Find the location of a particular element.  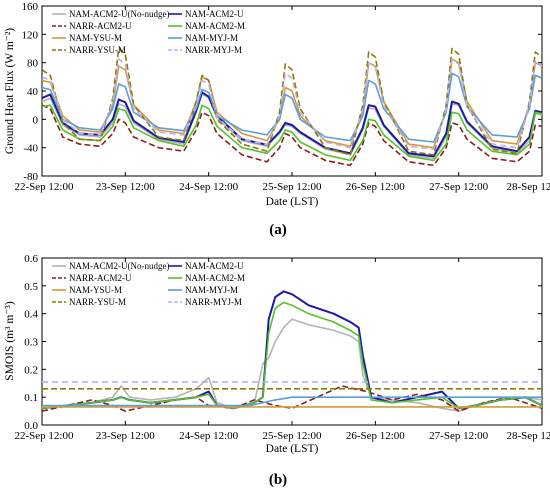

y-axis-label-a: Ground Heat Flux (W m⁻²) is located at coordinates (10, 91).